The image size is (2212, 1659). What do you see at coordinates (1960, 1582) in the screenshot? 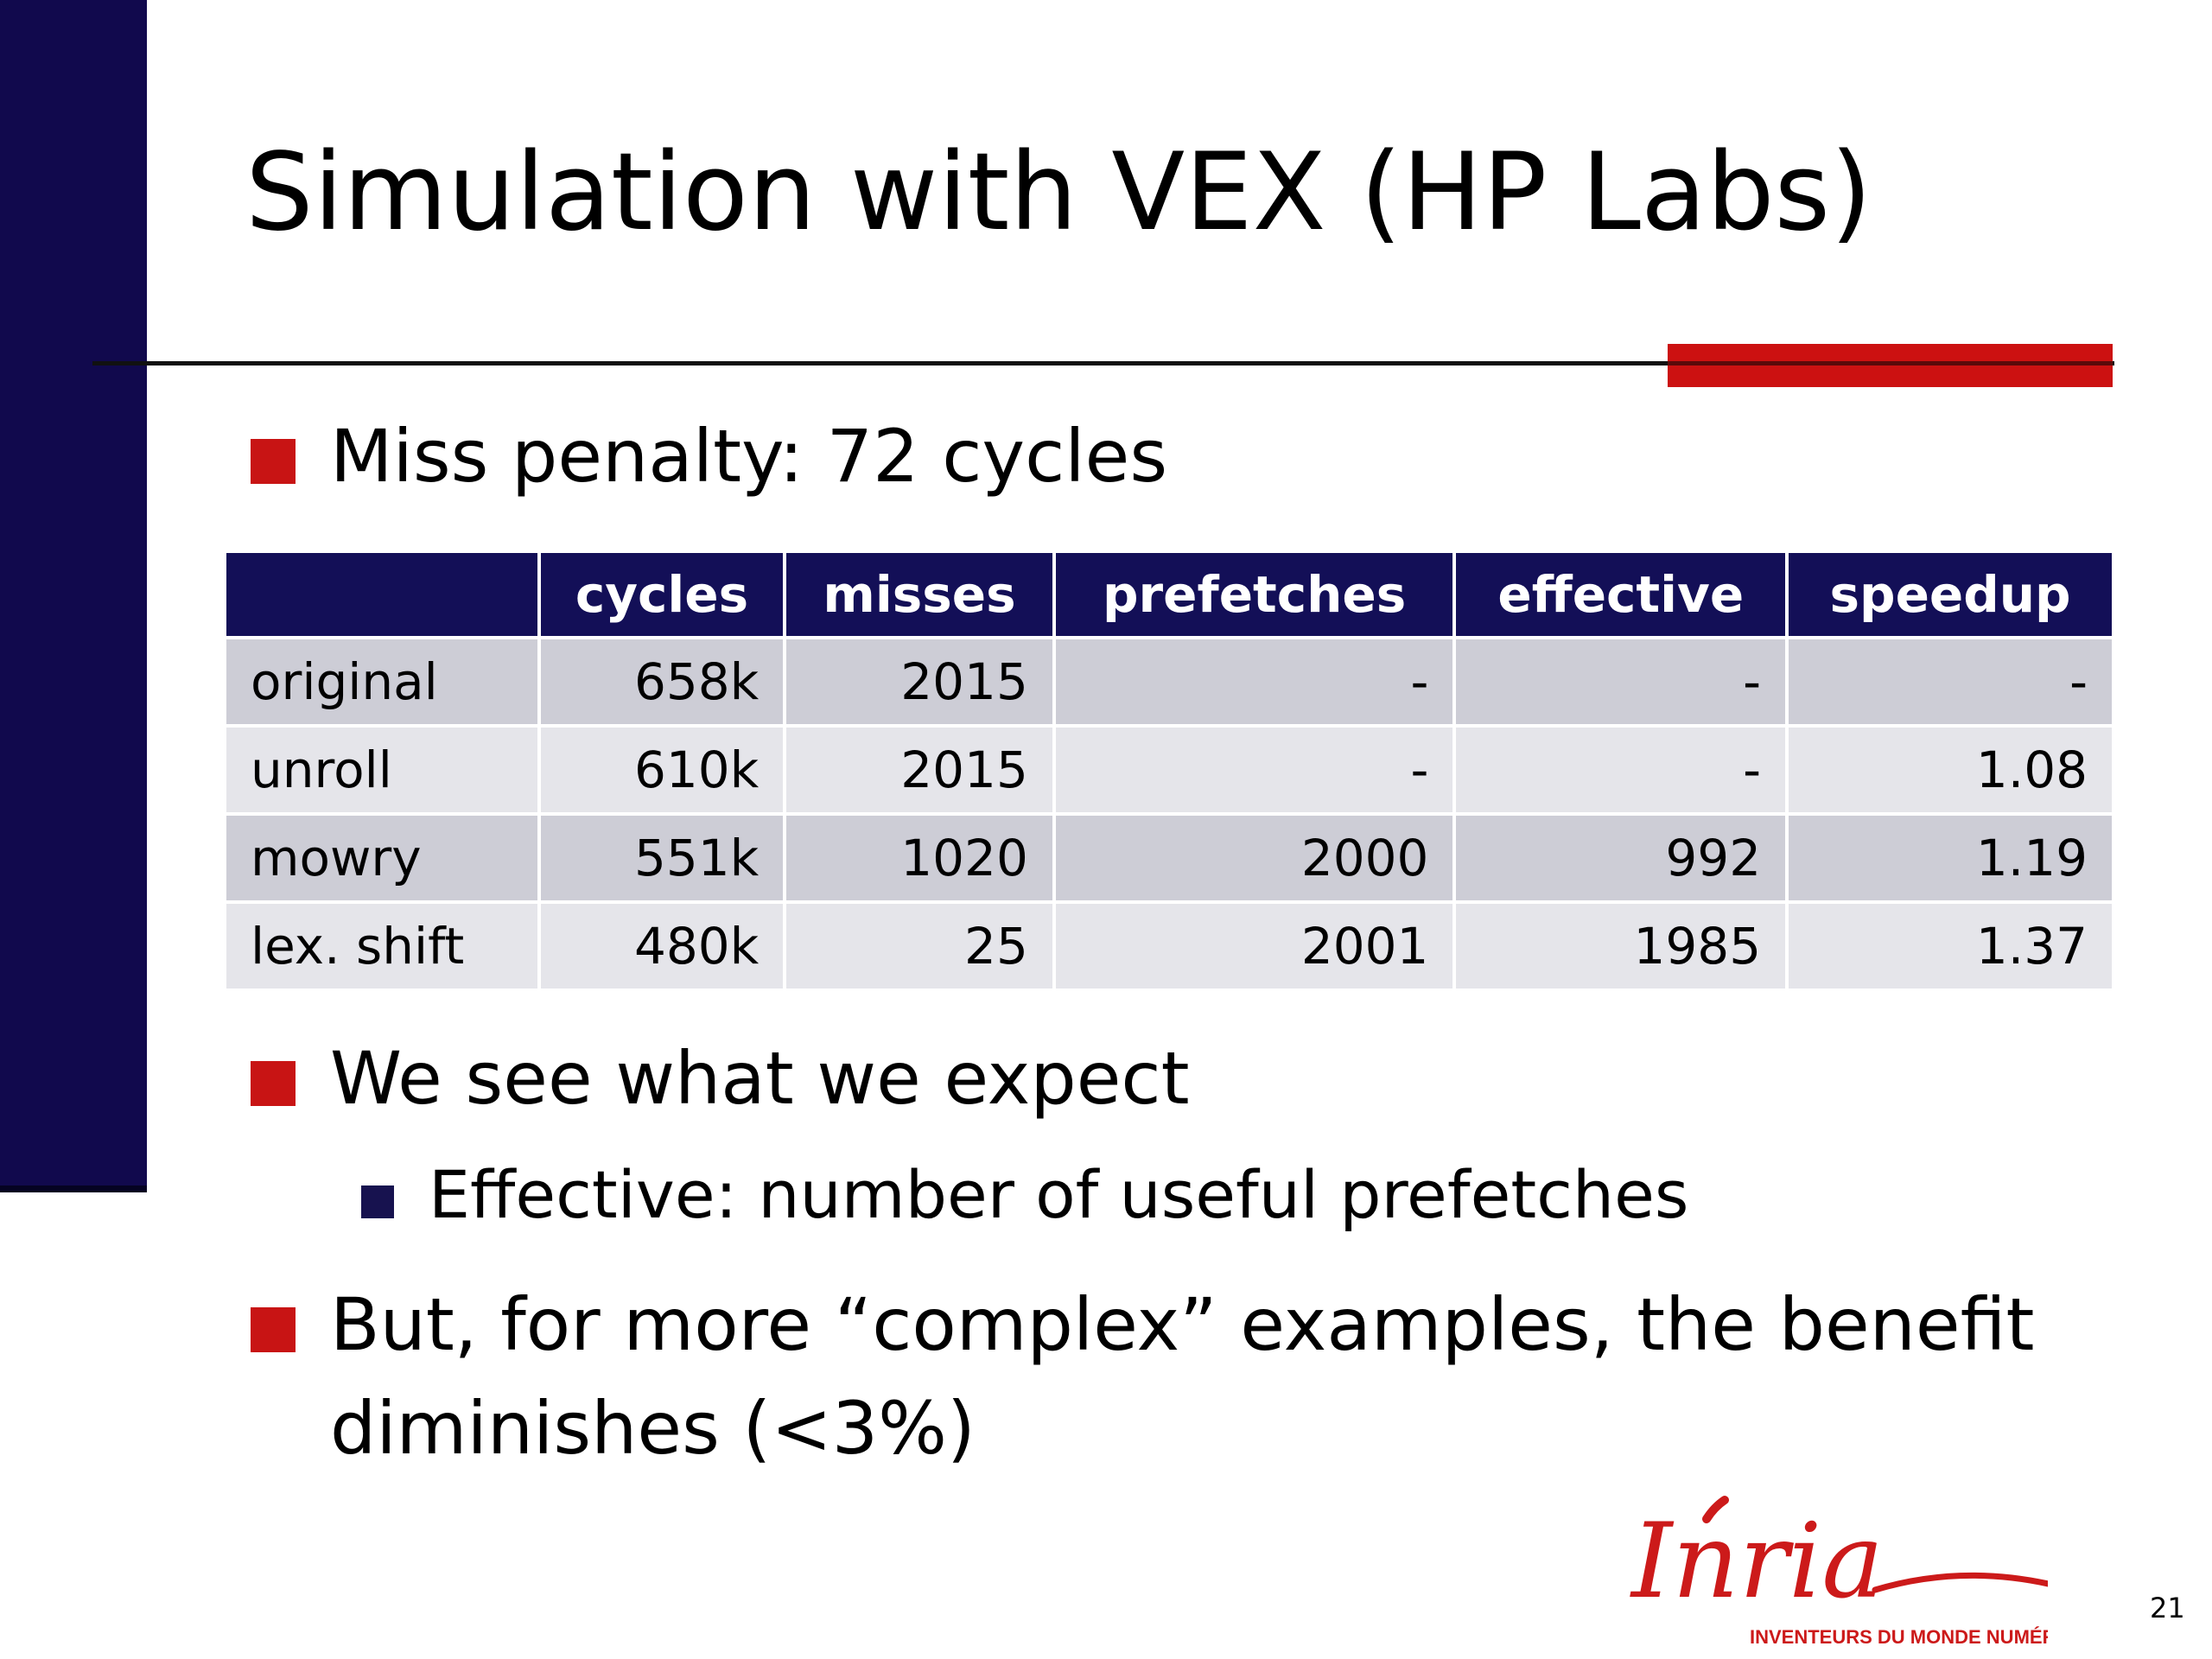
I see `logo-swoosh` at bounding box center [1960, 1582].